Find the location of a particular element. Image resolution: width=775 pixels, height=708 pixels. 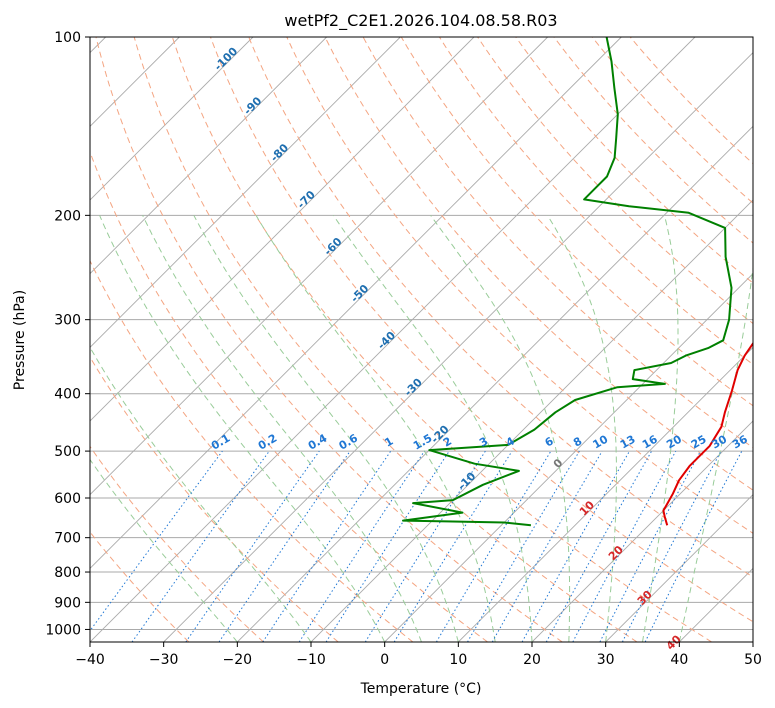

x-tick-label: 10 is located at coordinates (458, 660).